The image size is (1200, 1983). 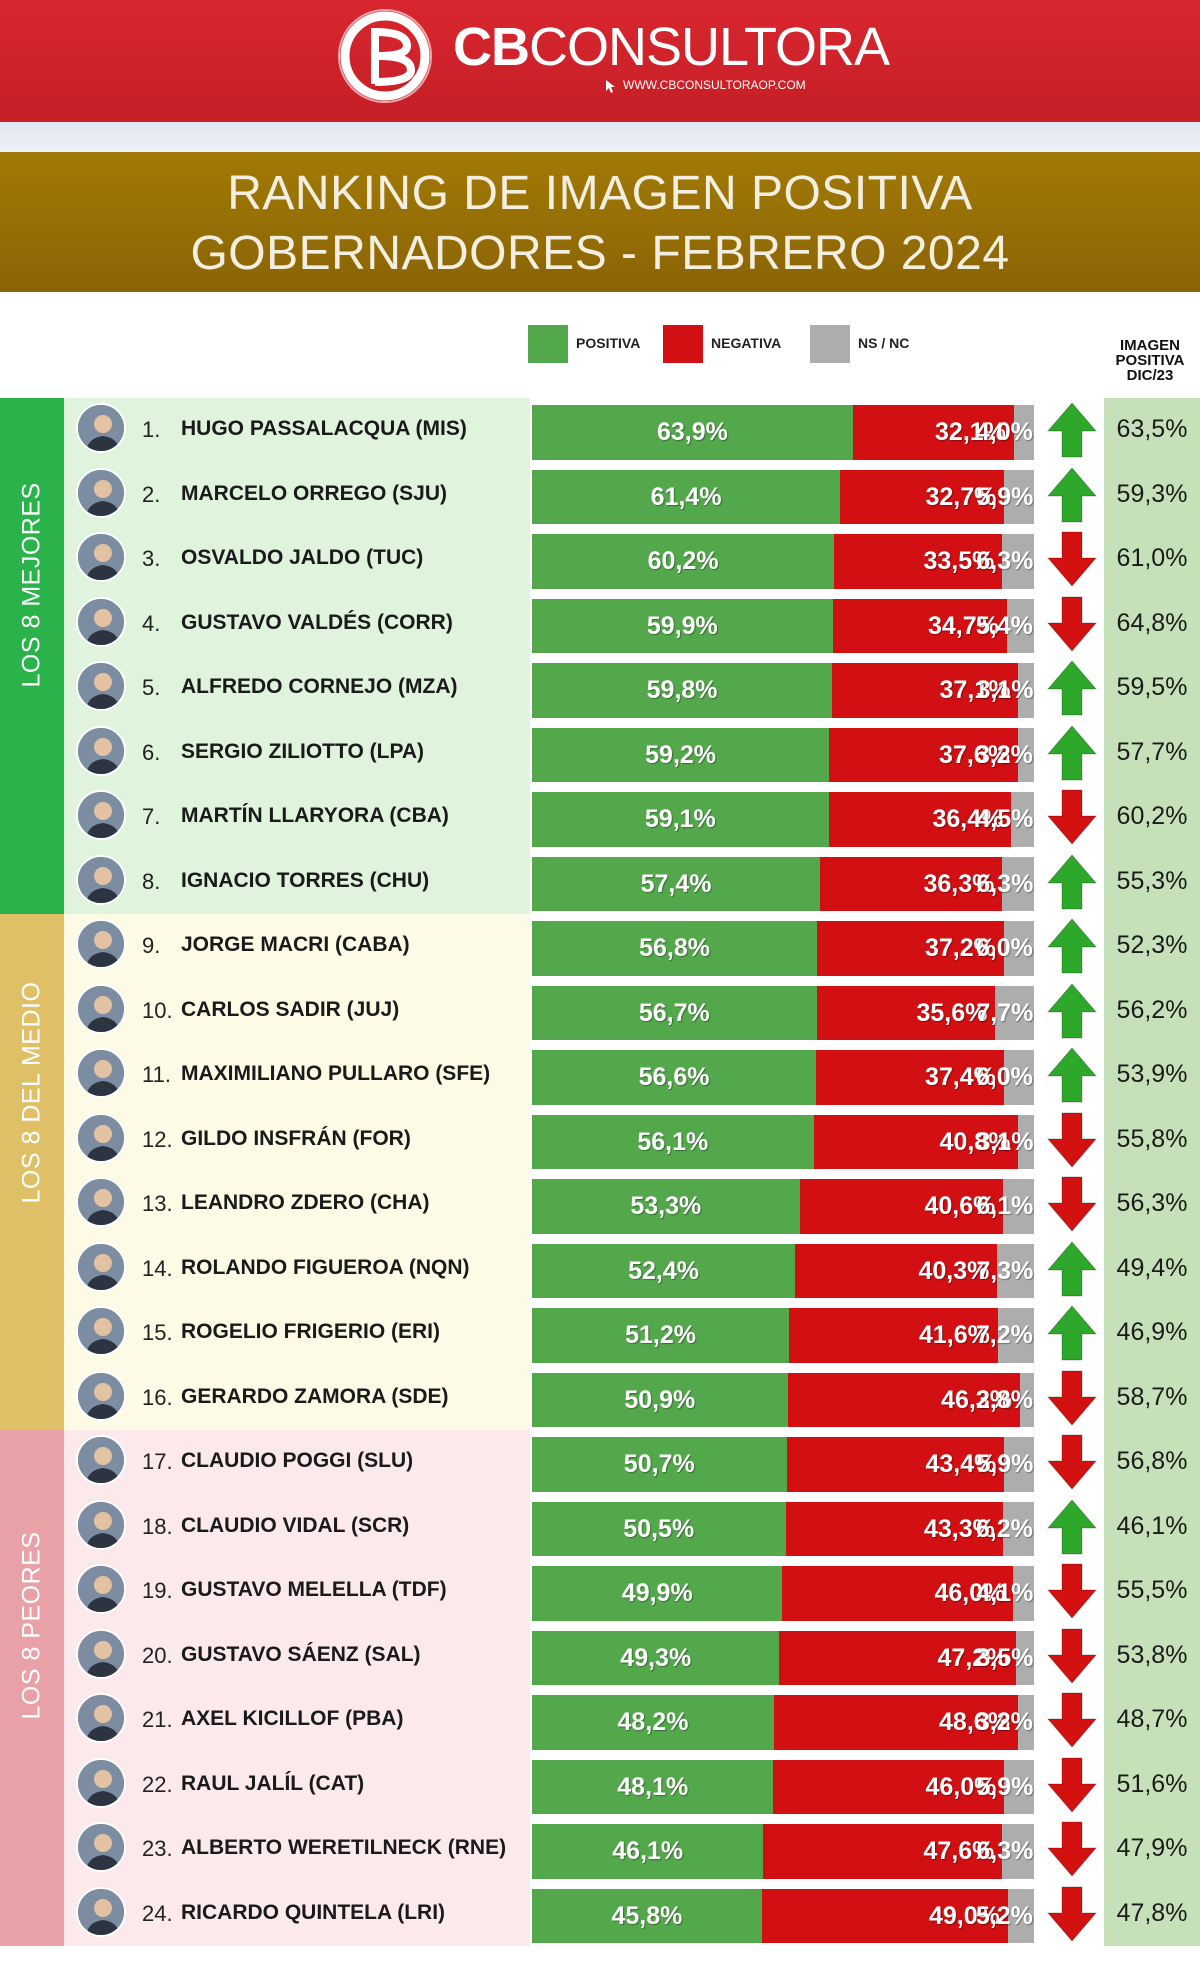 What do you see at coordinates (1004, 1528) in the screenshot?
I see `label-nsnc: 6,2%` at bounding box center [1004, 1528].